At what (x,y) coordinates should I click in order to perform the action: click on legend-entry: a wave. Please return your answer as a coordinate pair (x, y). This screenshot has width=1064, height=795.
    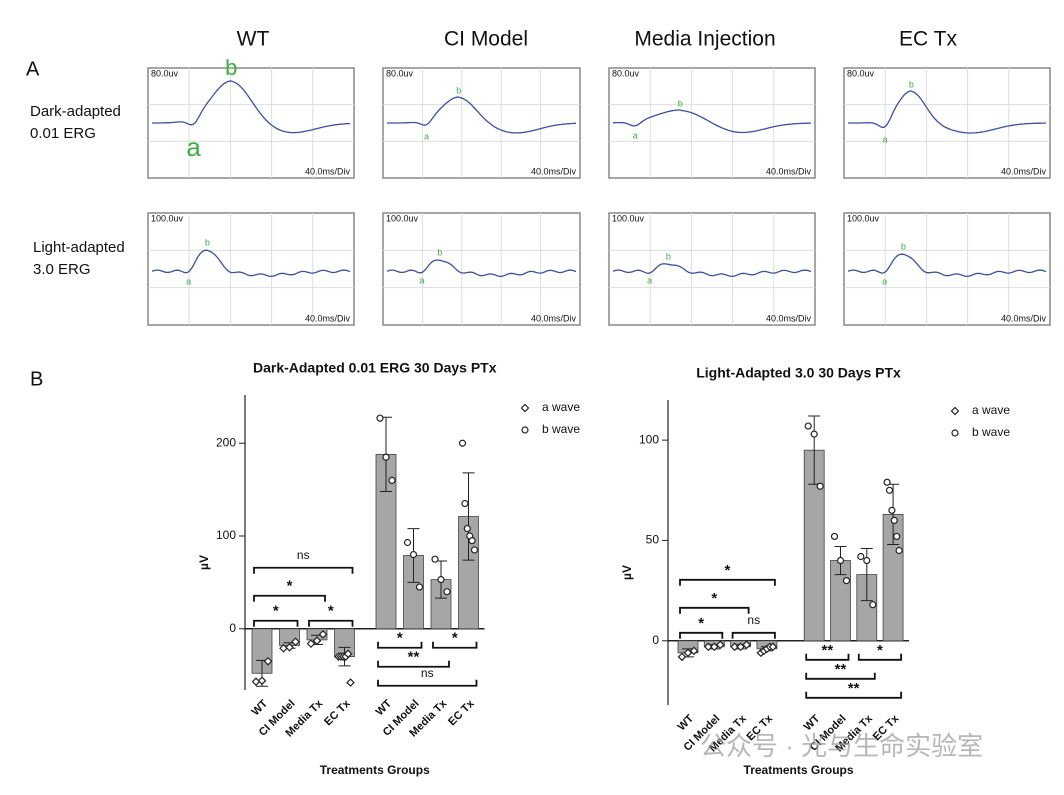
    Looking at the image, I should click on (980, 410).